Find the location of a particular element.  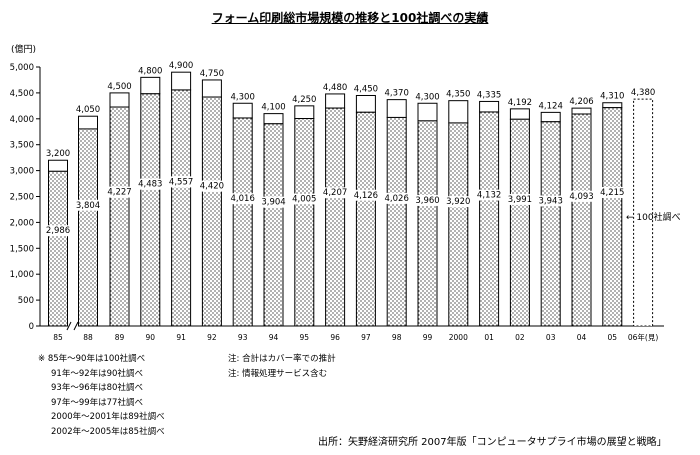

survey-value-label: 2,986 is located at coordinates (58, 231).